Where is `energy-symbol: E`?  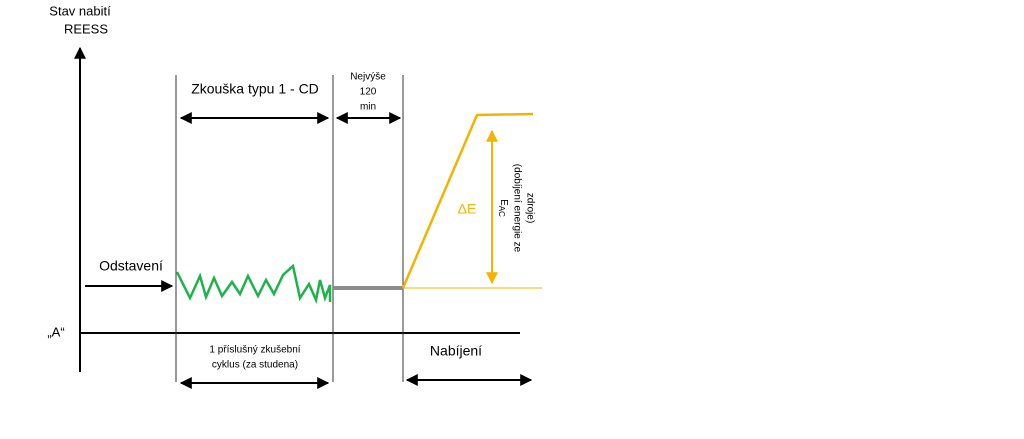
energy-symbol: E is located at coordinates (503, 202).